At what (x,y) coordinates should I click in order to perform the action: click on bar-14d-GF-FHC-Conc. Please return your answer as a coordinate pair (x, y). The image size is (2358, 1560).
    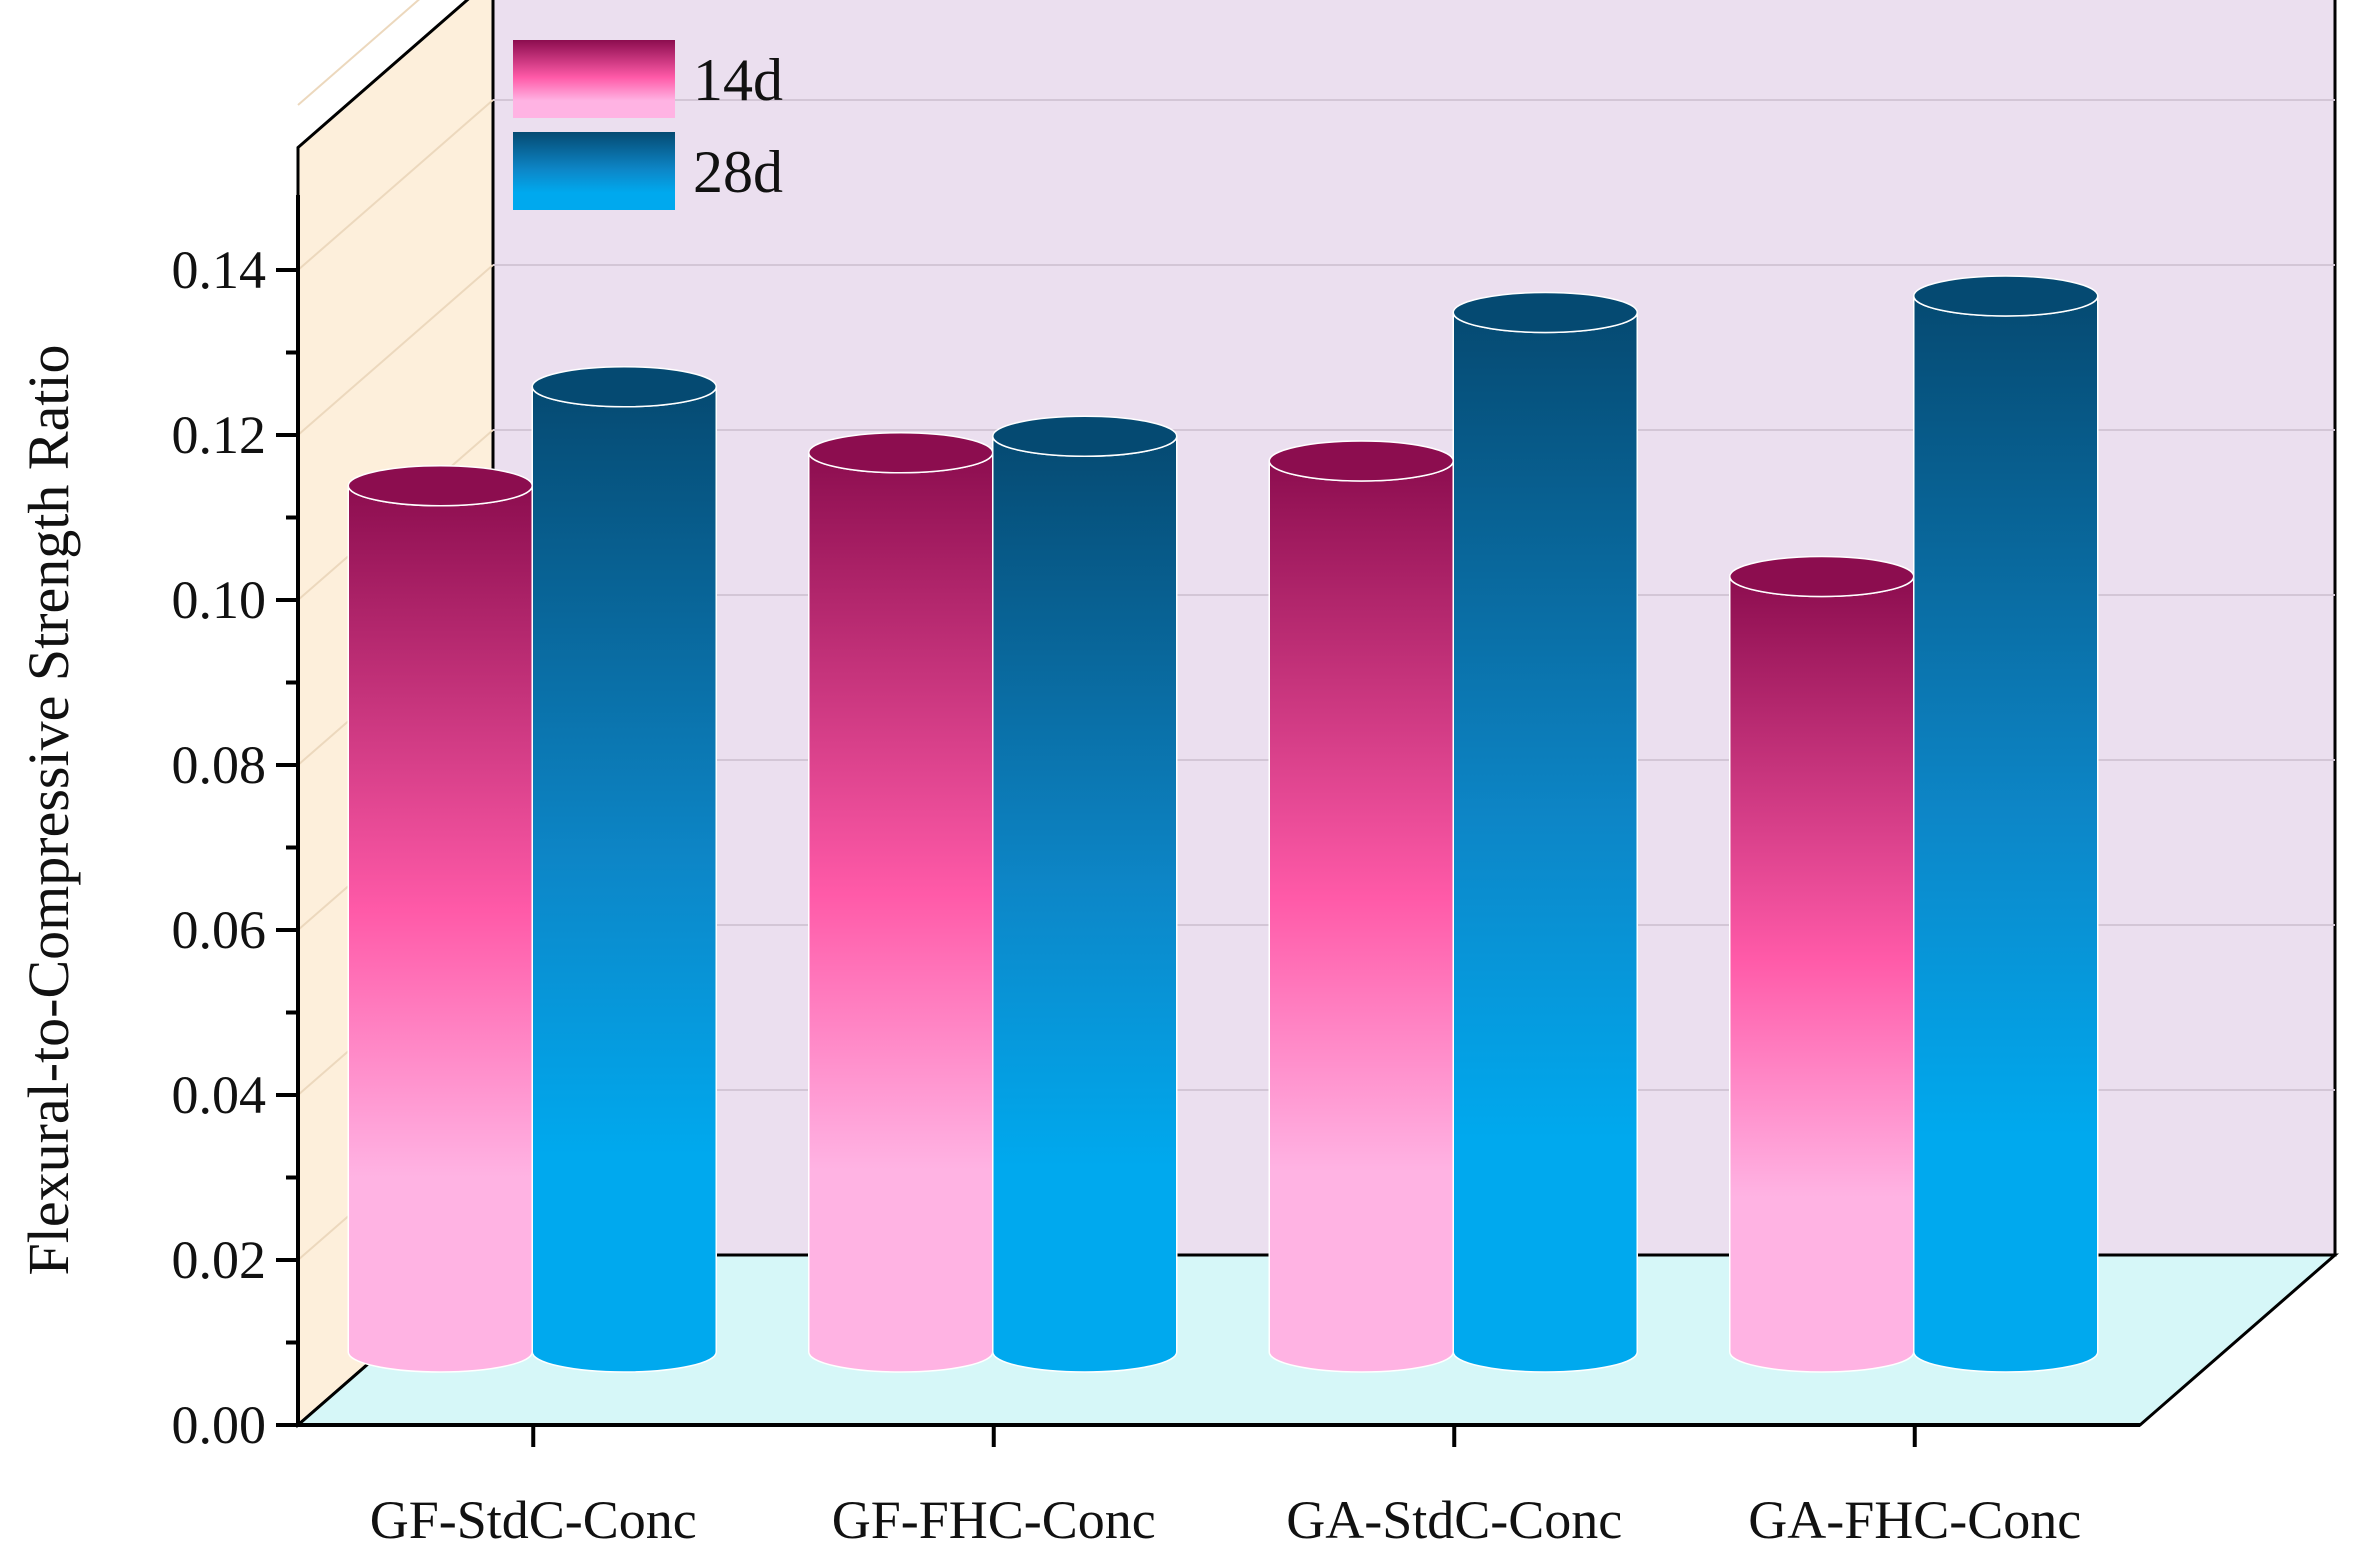
    Looking at the image, I should click on (901, 902).